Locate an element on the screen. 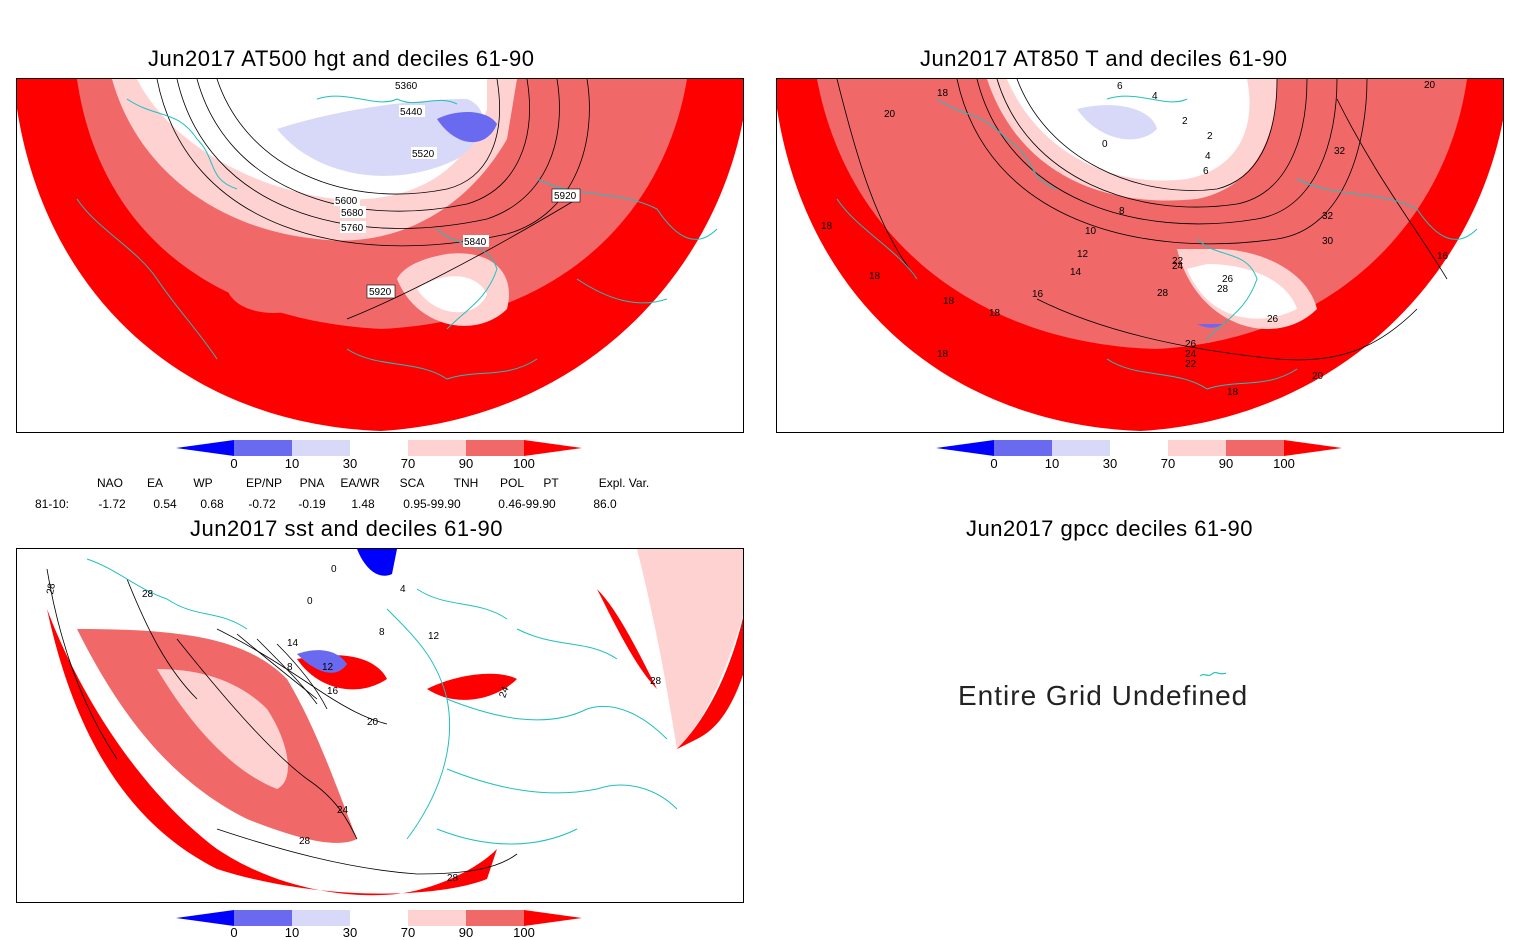  t850-label-22b: 22 is located at coordinates (1191, 364).